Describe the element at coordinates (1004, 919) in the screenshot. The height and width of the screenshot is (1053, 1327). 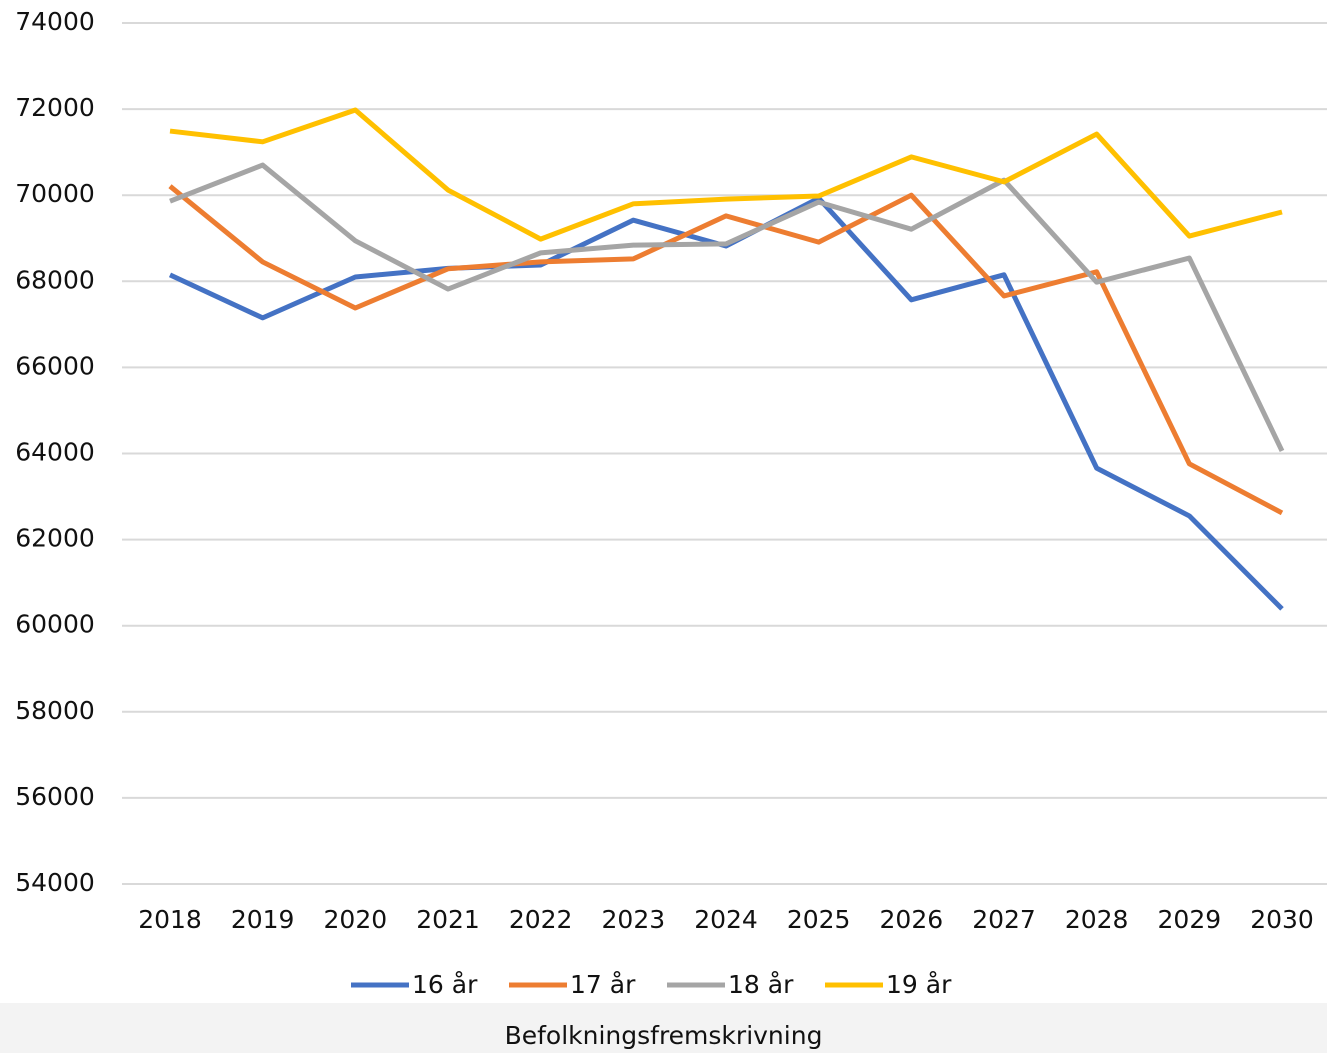
I see `x-tick-label: 2027` at that location.